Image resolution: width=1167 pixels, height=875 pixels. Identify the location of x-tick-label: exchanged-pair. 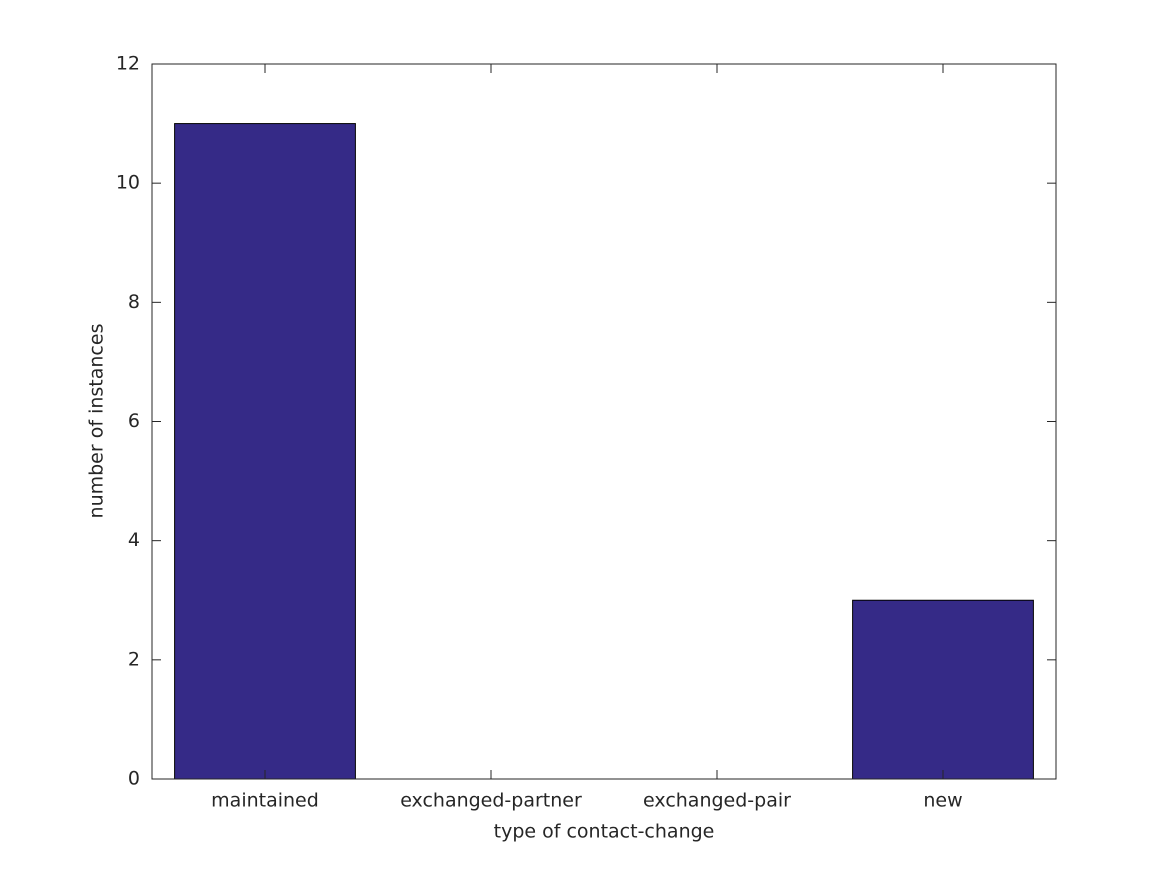
(717, 801).